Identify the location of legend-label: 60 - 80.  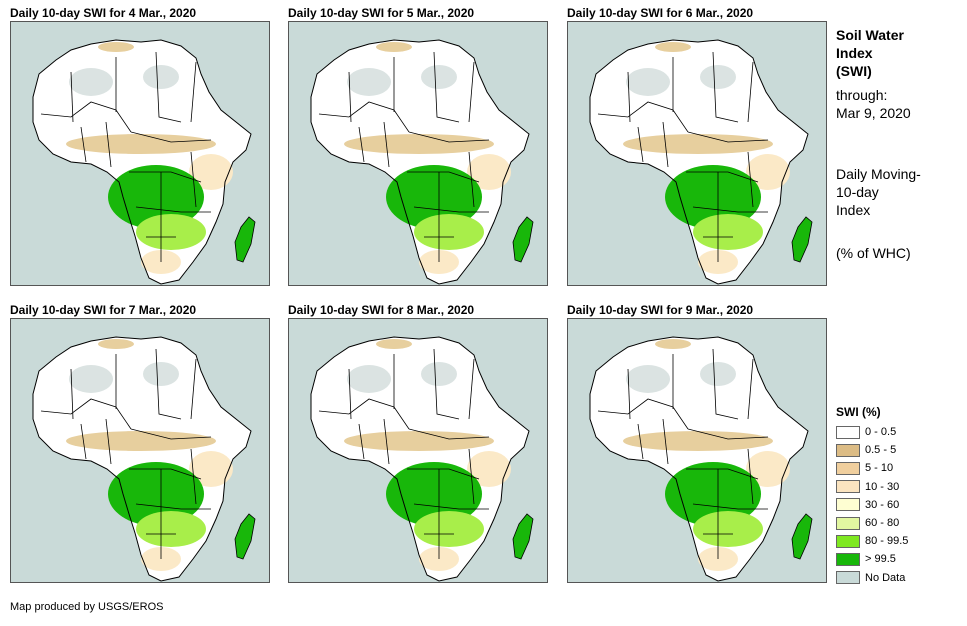
(882, 523).